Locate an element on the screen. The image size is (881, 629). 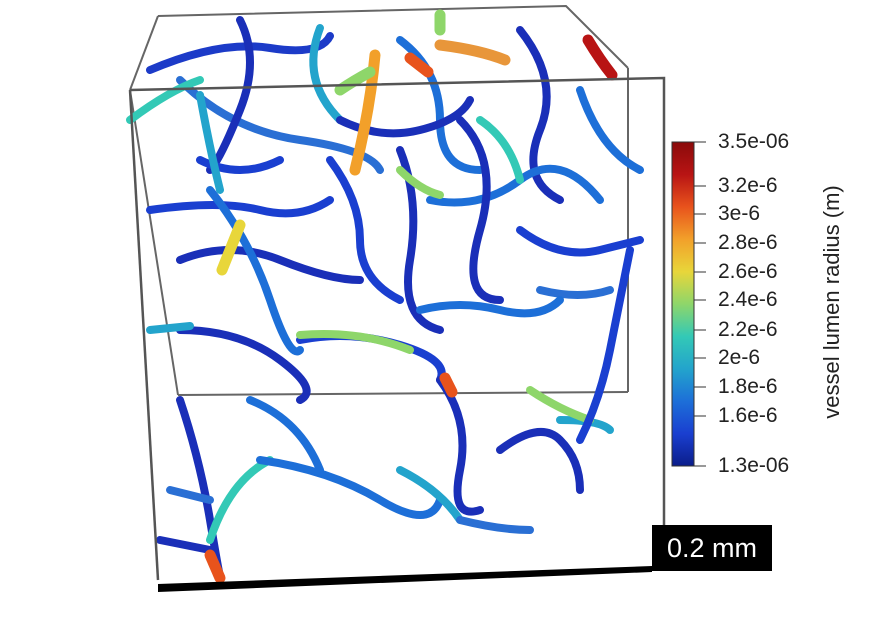
colorbar-tick-label: 2.2e-6 is located at coordinates (748, 330).